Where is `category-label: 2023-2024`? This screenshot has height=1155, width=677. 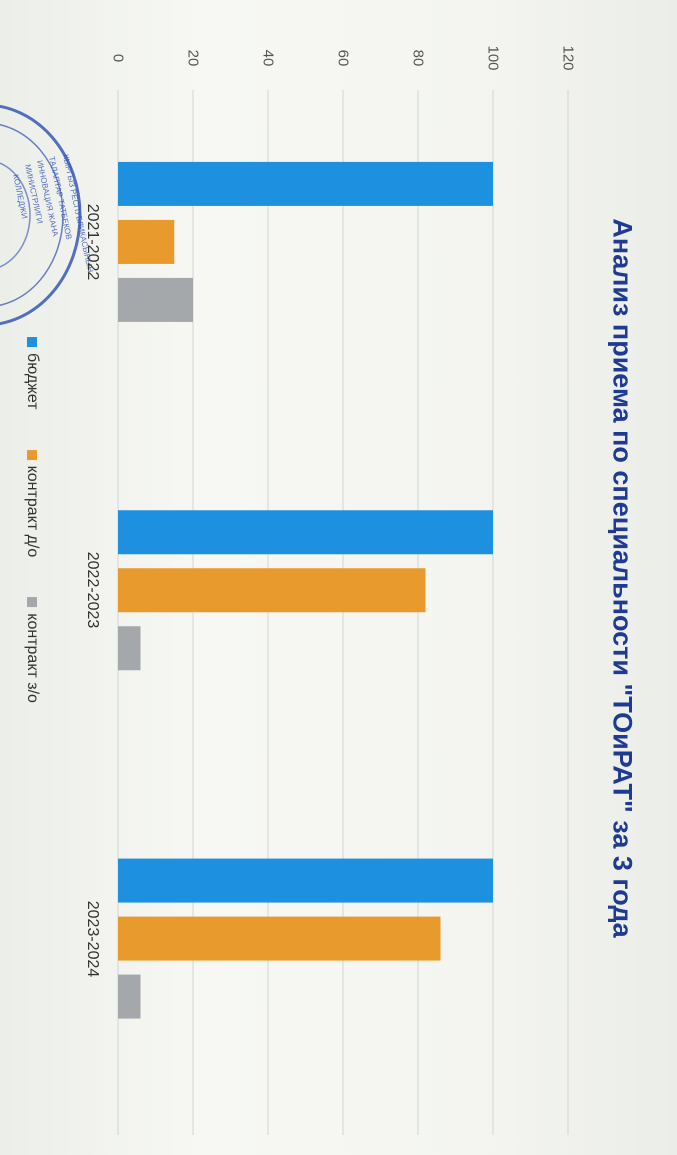
category-label: 2023-2024 is located at coordinates (92, 938).